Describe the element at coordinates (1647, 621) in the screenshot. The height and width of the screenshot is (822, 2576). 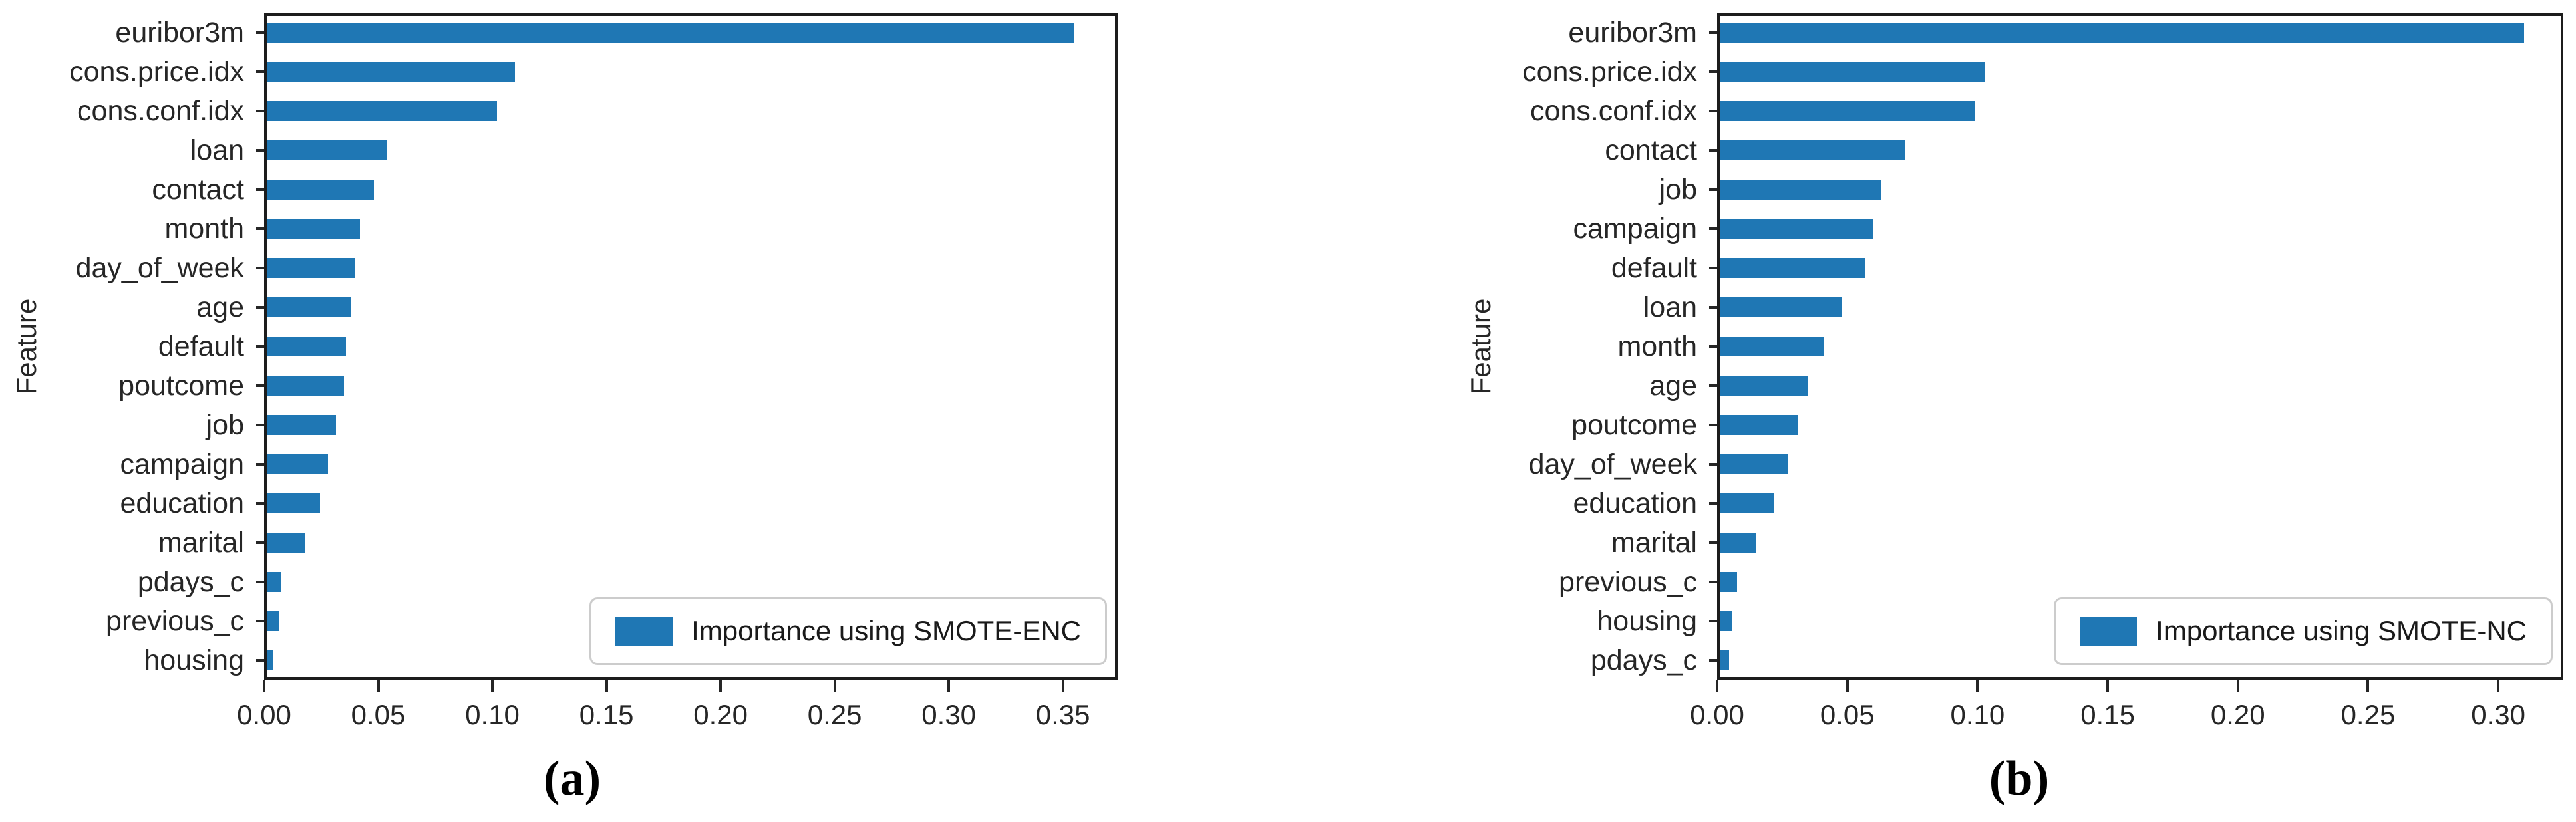
I see `y-tick-label: housing` at that location.